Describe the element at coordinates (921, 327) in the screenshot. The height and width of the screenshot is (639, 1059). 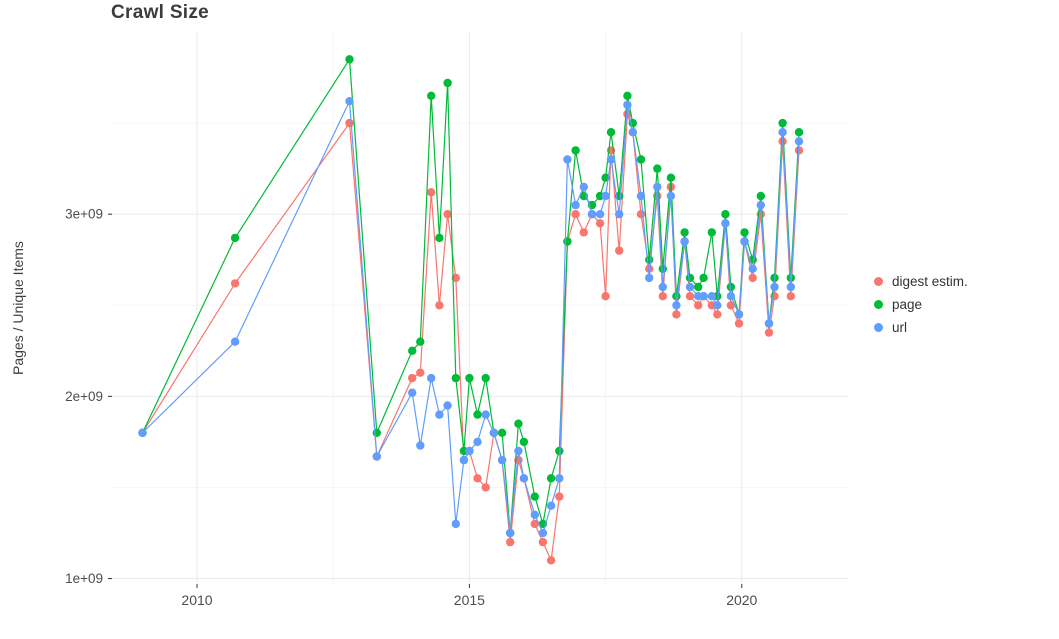
I see `legend-item-url: url` at that location.